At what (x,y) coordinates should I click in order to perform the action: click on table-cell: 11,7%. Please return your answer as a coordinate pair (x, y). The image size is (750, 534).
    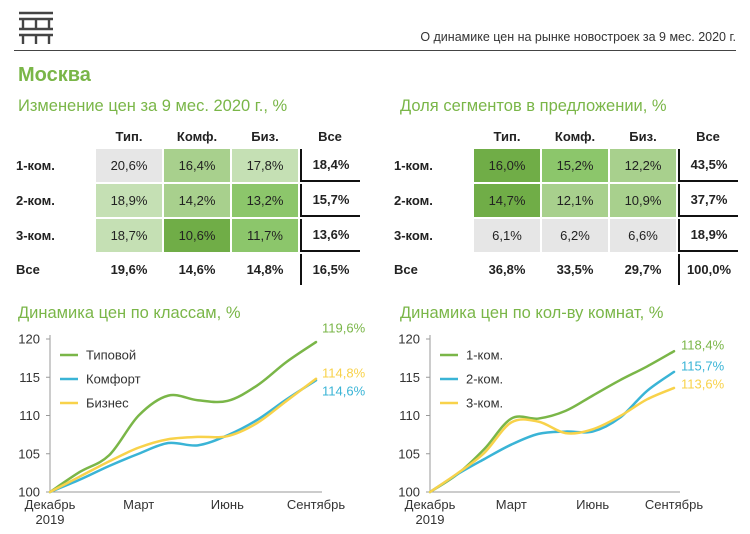
    Looking at the image, I should click on (265, 235).